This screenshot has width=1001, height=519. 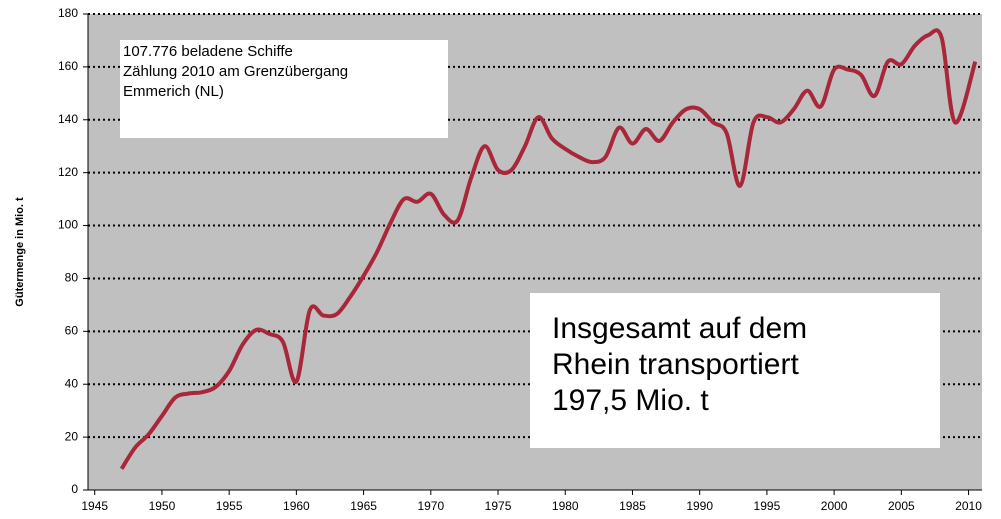 I want to click on y-tick-label: 160, so click(x=68, y=66).